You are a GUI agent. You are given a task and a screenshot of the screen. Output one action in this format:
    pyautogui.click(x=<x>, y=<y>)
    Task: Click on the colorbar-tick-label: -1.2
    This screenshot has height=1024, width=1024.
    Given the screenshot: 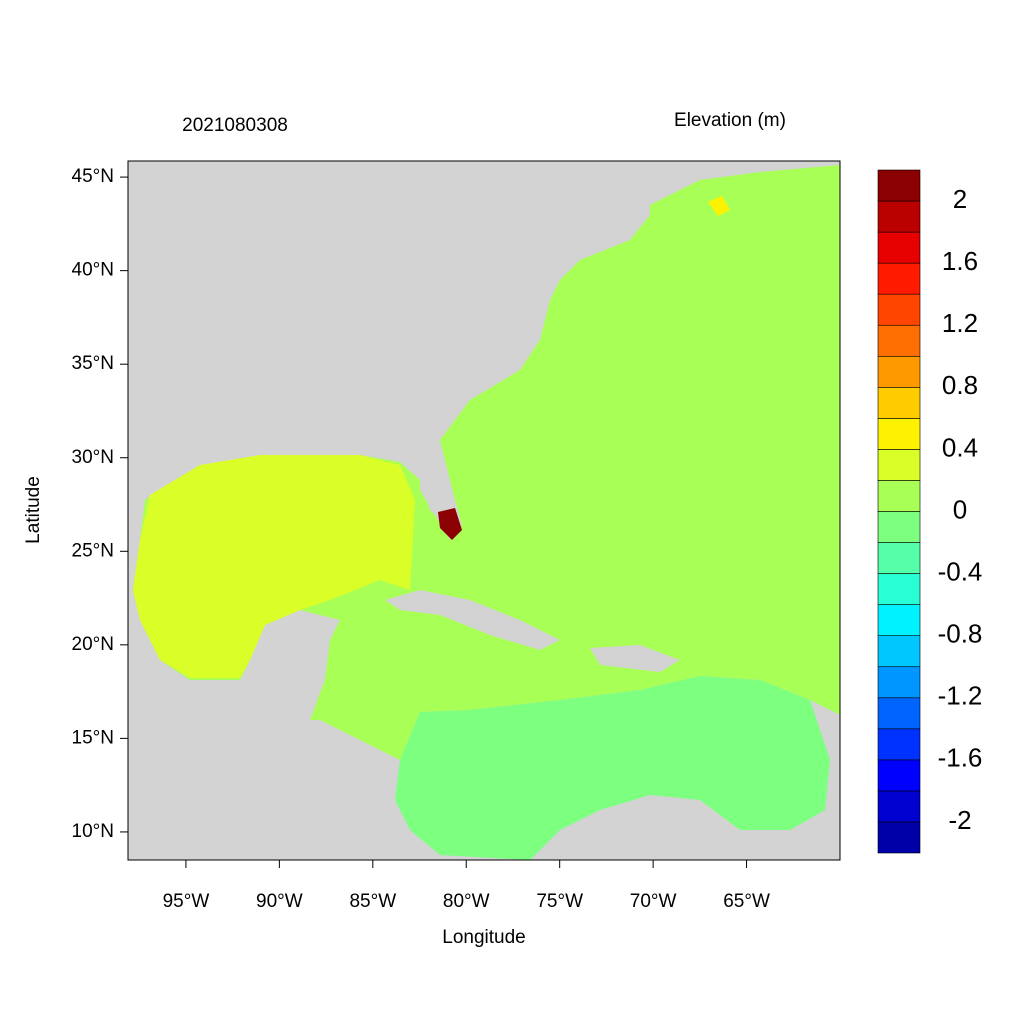 What is the action you would take?
    pyautogui.click(x=960, y=696)
    